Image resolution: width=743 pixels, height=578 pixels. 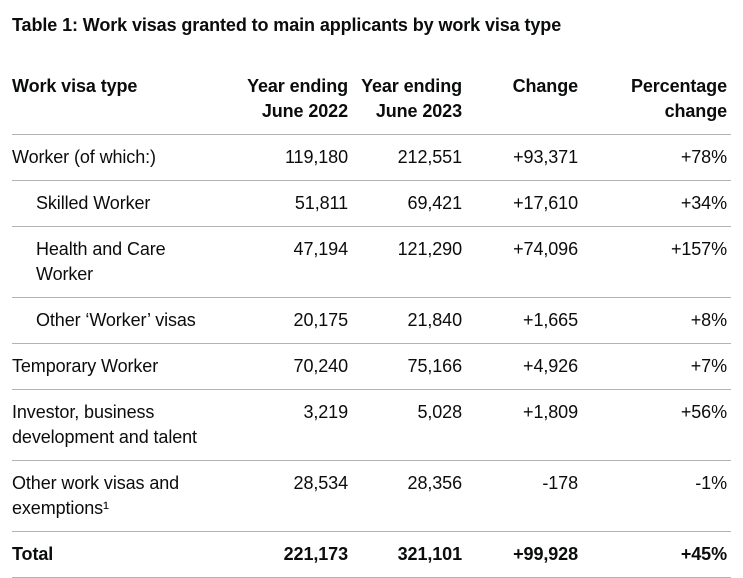 What do you see at coordinates (127, 203) in the screenshot?
I see `cell-visa-type: Skilled Worker` at bounding box center [127, 203].